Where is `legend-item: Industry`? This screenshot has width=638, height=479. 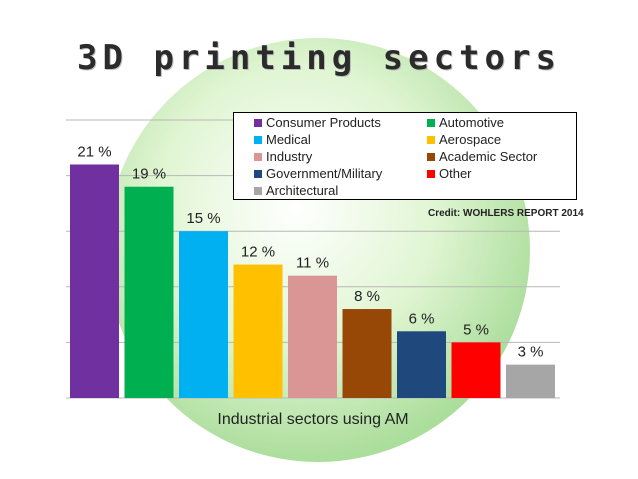 legend-item: Industry is located at coordinates (283, 156).